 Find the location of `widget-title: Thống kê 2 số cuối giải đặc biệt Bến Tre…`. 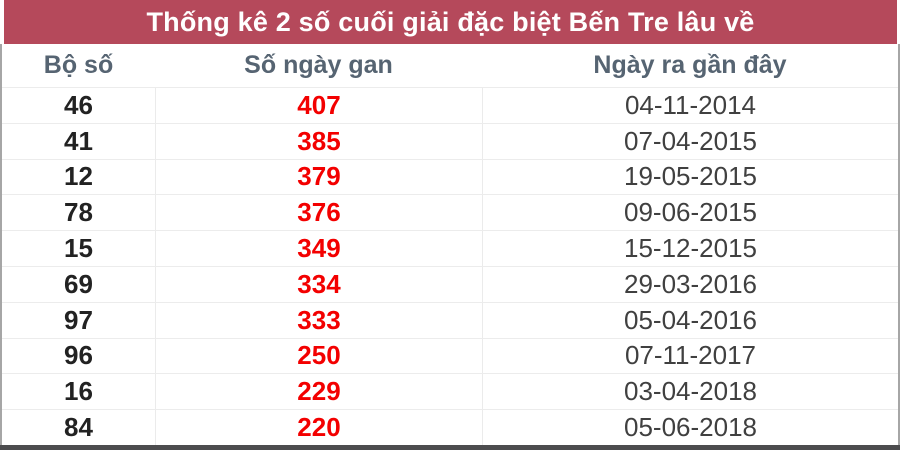

widget-title: Thống kê 2 số cuối giải đặc biệt Bến Tre… is located at coordinates (450, 22).